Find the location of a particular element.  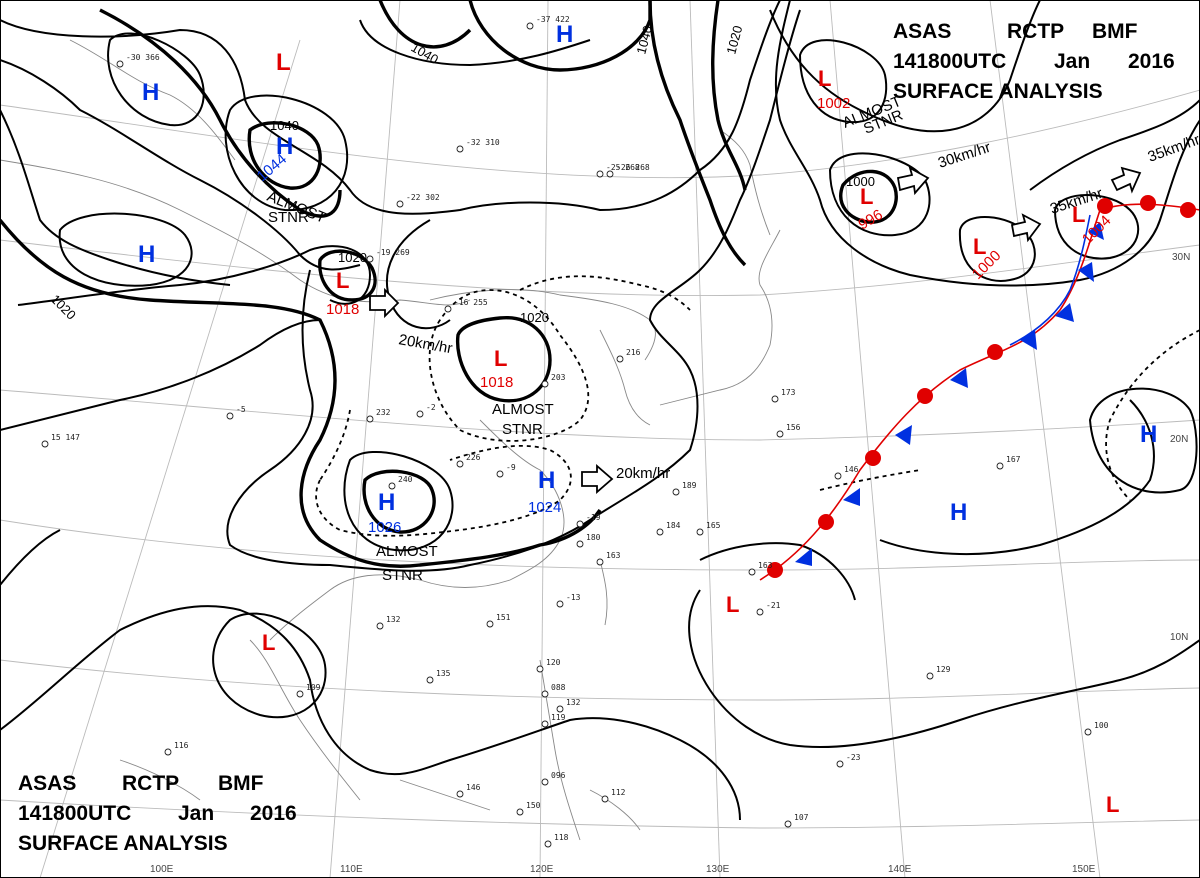

svg-text: 110E is located at coordinates (351, 869).